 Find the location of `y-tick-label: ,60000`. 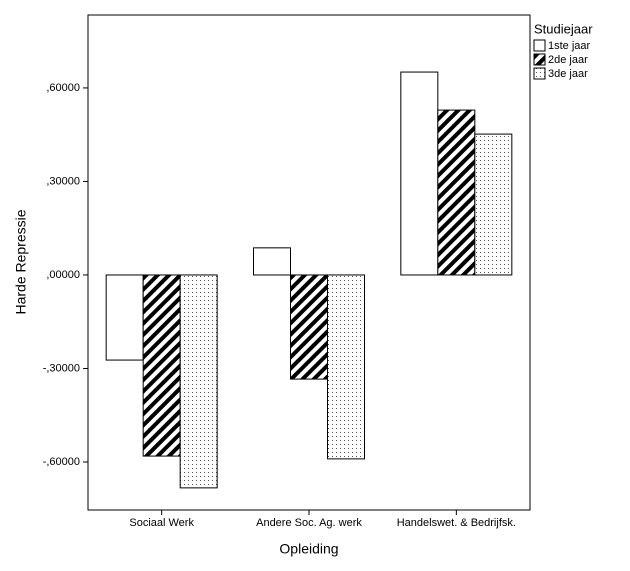

y-tick-label: ,60000 is located at coordinates (63, 88).